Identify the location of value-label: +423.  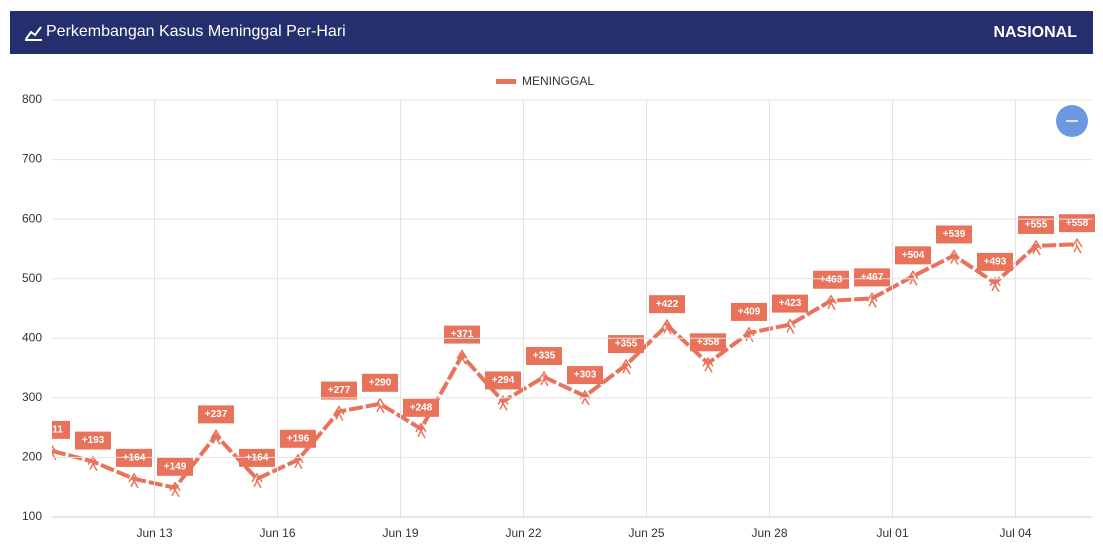
(790, 303).